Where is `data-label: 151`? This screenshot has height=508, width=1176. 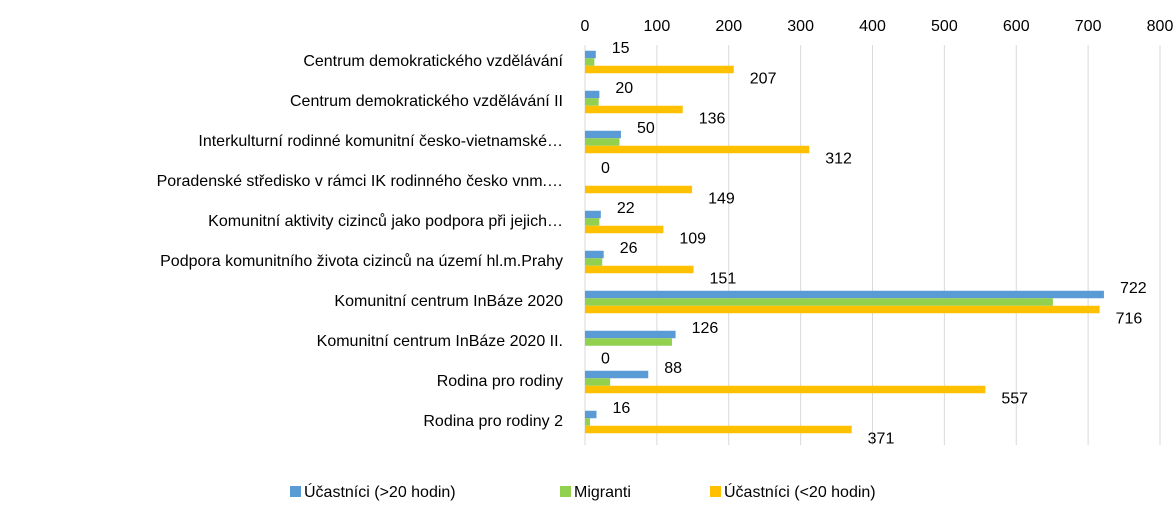
data-label: 151 is located at coordinates (723, 278).